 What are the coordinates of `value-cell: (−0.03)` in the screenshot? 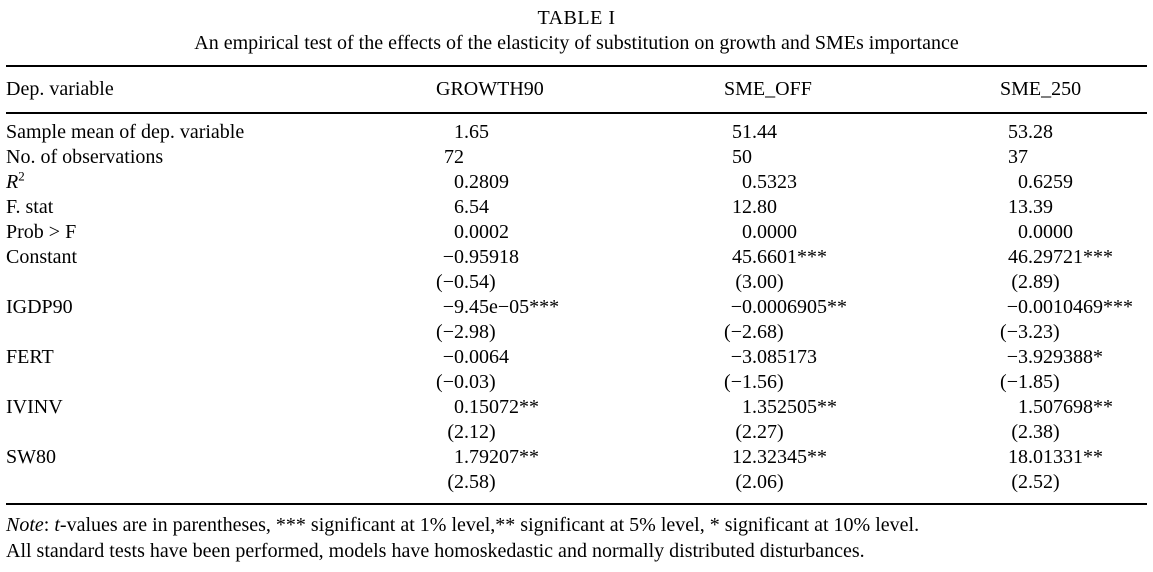 It's located at (466, 382).